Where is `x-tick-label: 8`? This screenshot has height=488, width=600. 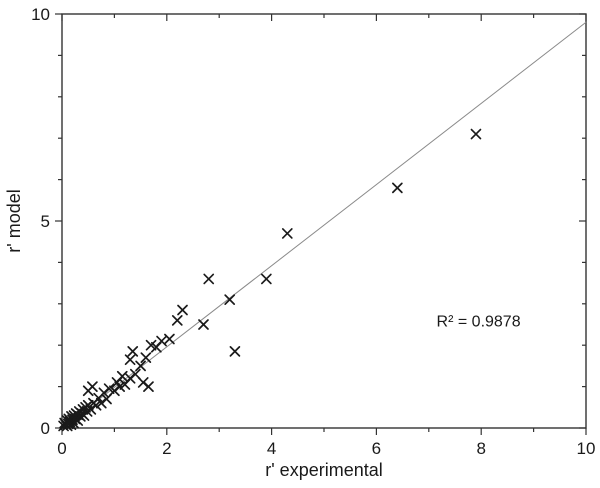
x-tick-label: 8 is located at coordinates (480, 448).